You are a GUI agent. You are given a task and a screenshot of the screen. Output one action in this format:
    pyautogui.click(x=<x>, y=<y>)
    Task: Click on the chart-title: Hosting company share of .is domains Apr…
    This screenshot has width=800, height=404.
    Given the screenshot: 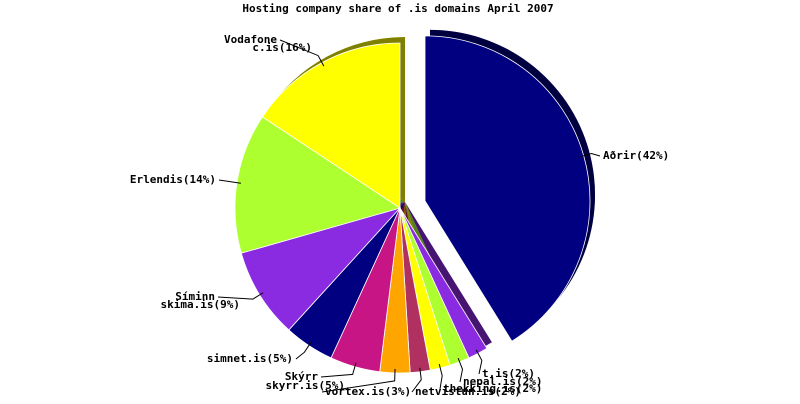 What is the action you would take?
    pyautogui.click(x=397, y=8)
    